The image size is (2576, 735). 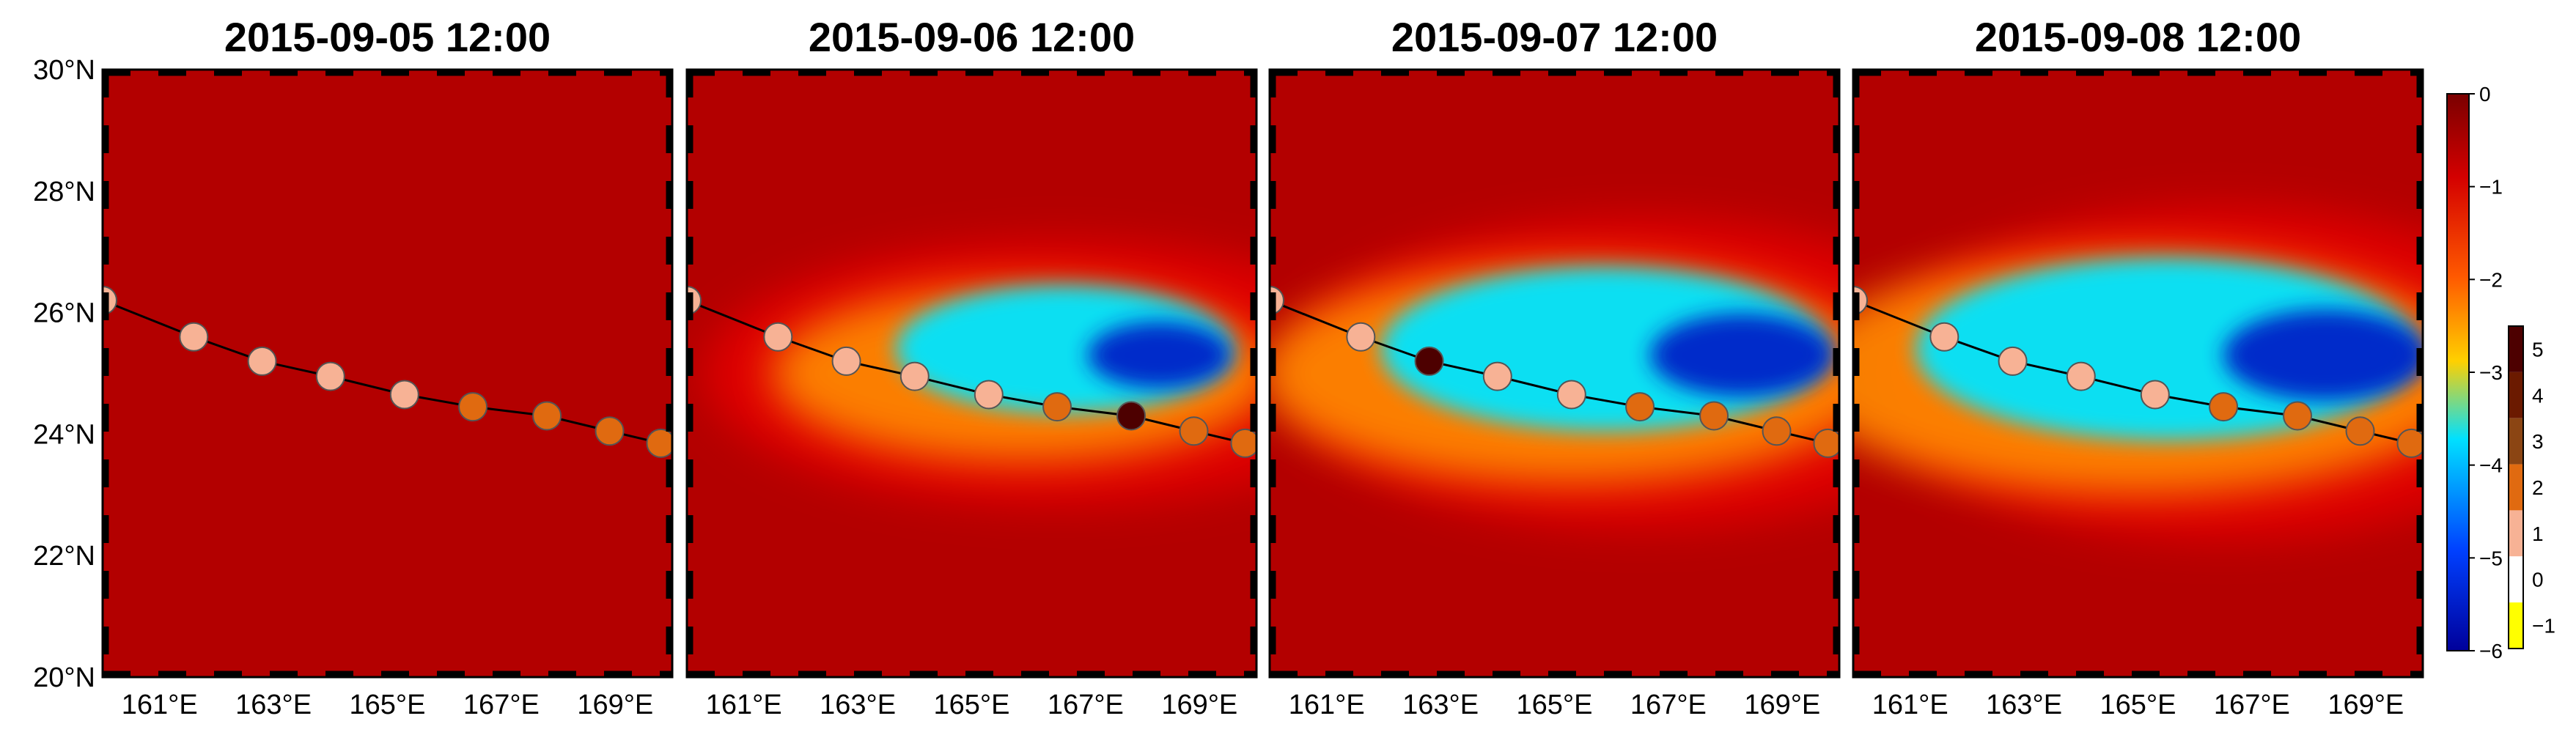 What do you see at coordinates (2538, 580) in the screenshot?
I see `category-colorbar-label: 0` at bounding box center [2538, 580].